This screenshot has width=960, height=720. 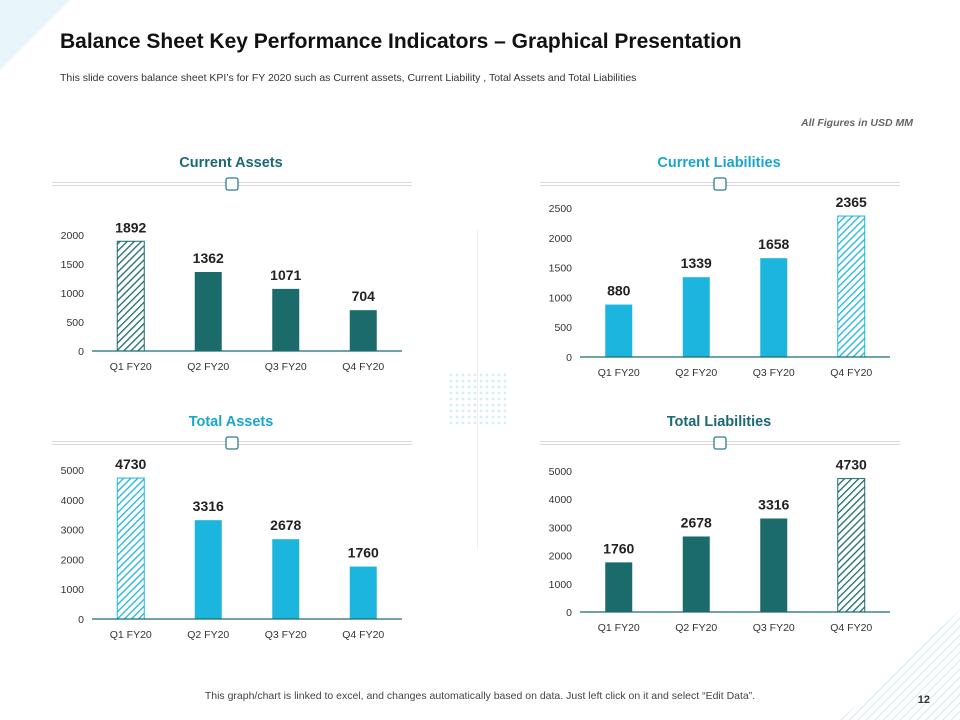 What do you see at coordinates (773, 244) in the screenshot?
I see `data-label: 1658` at bounding box center [773, 244].